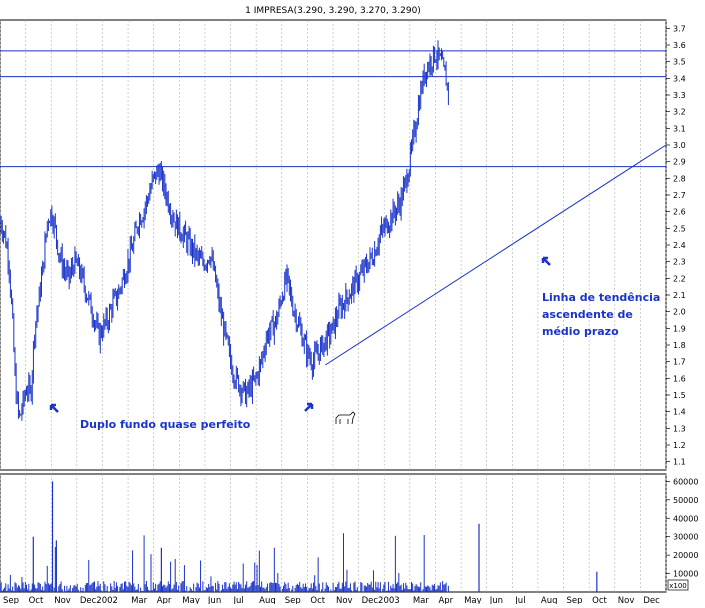 The width and height of the screenshot is (705, 608). I want to click on volume-unit-box, so click(678, 585).